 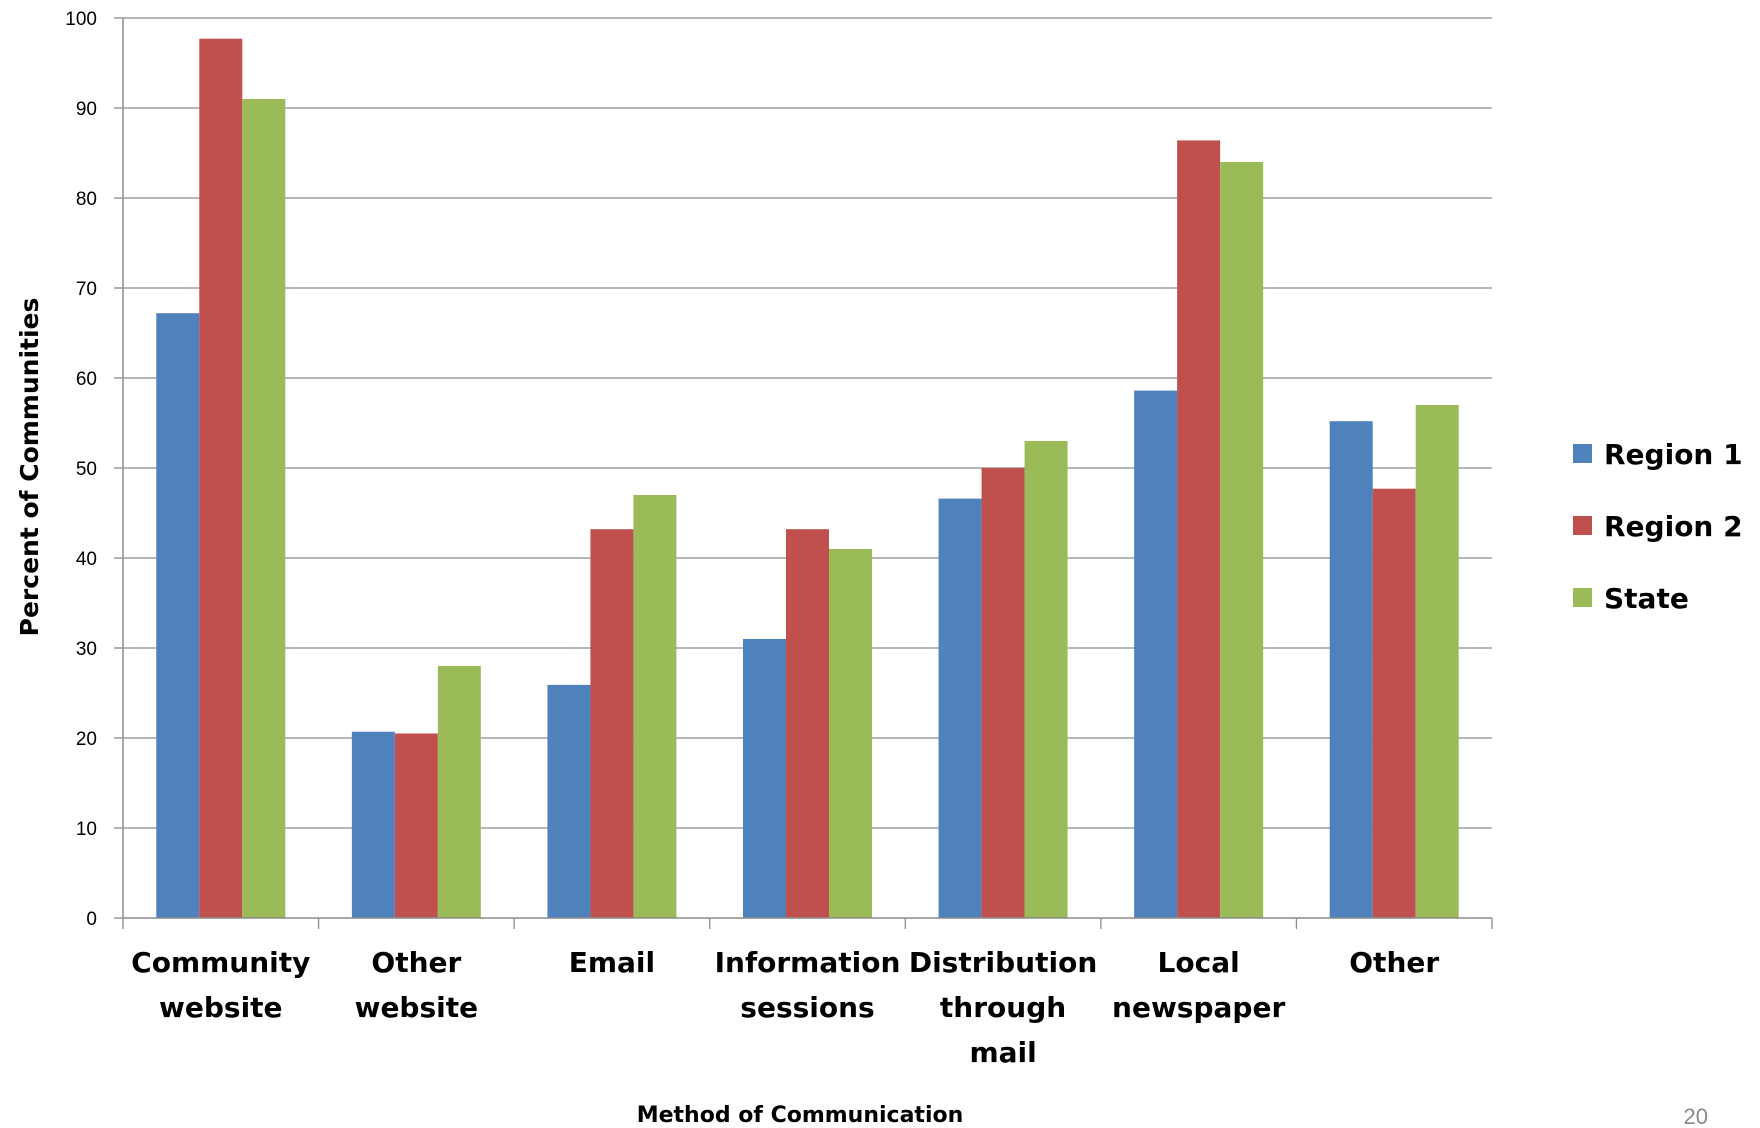 I want to click on category-label: sessions, so click(x=807, y=1007).